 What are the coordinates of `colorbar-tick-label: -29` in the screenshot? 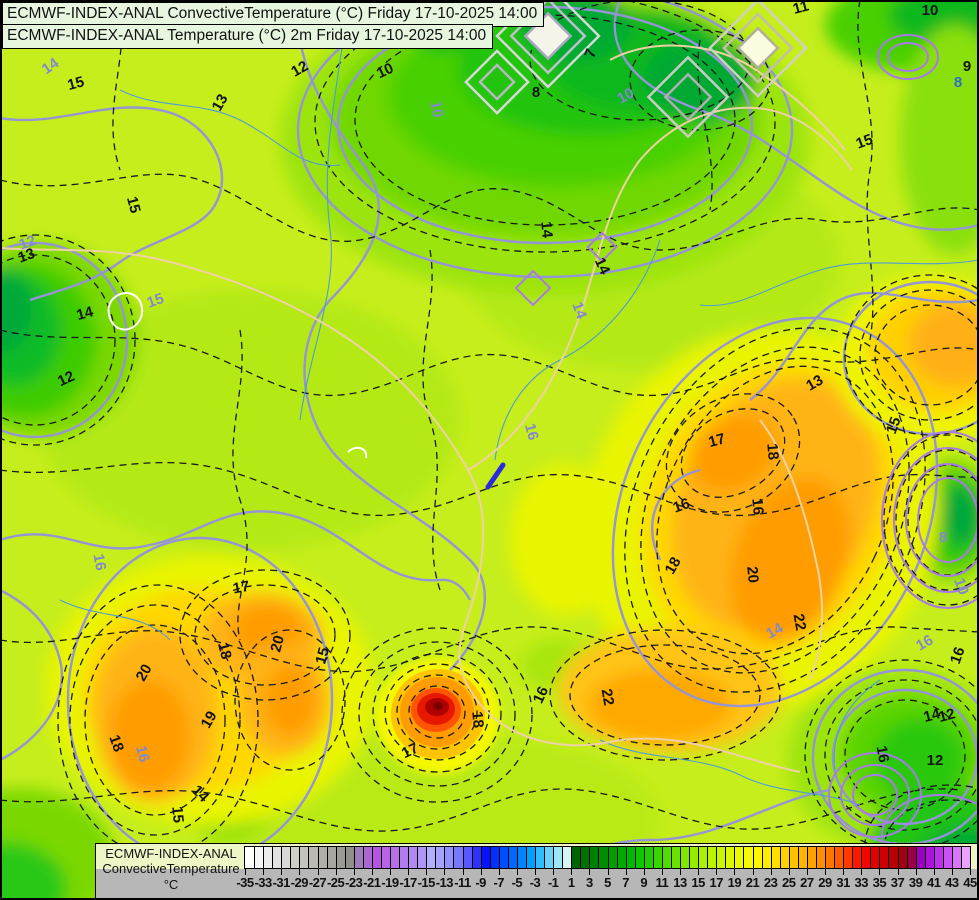 It's located at (299, 882).